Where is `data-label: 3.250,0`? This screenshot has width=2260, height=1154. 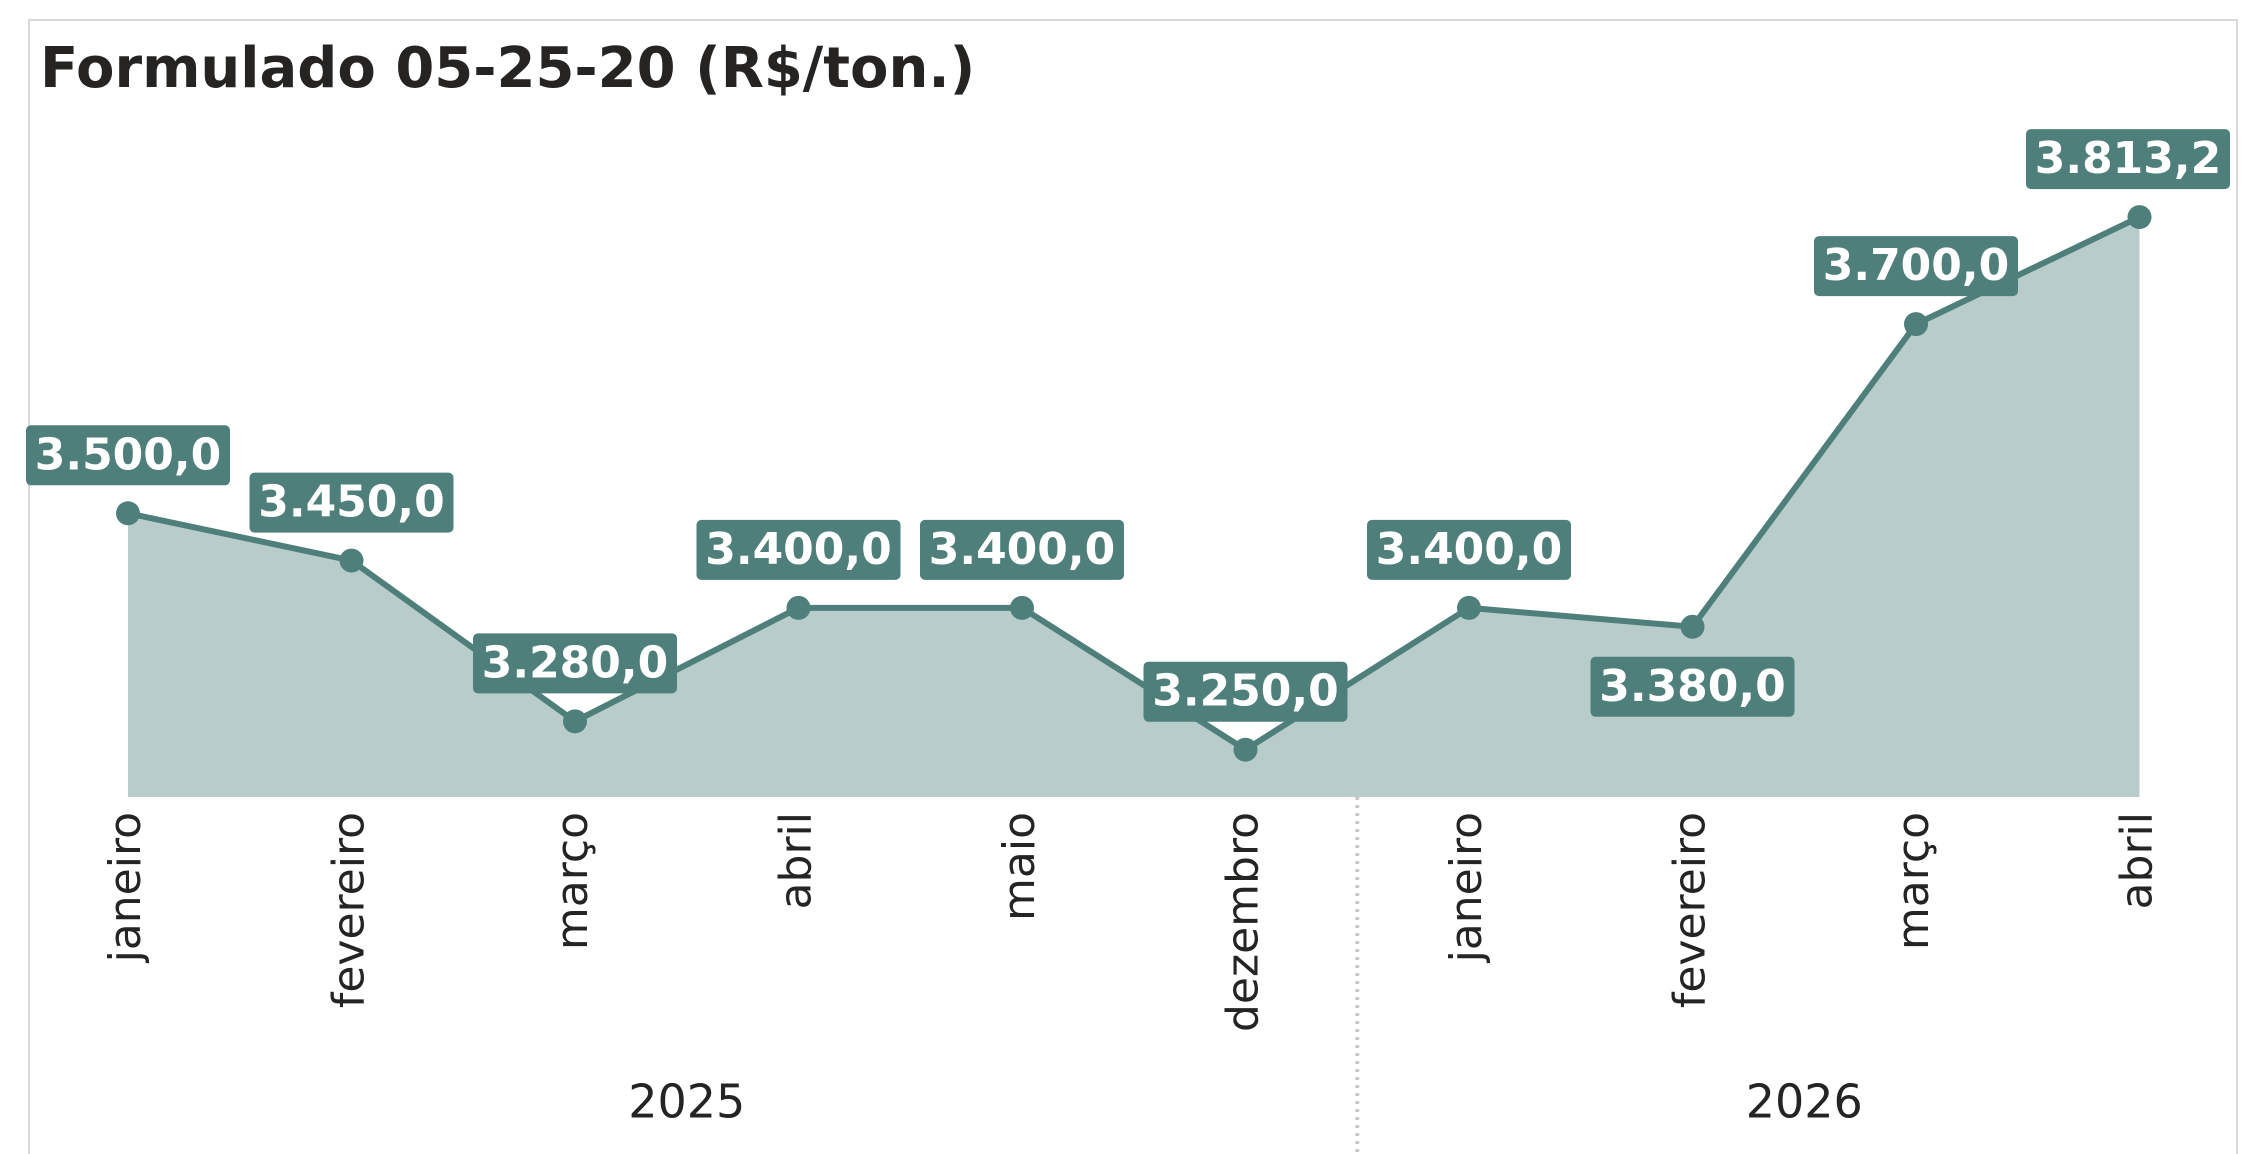
data-label: 3.250,0 is located at coordinates (1245, 691).